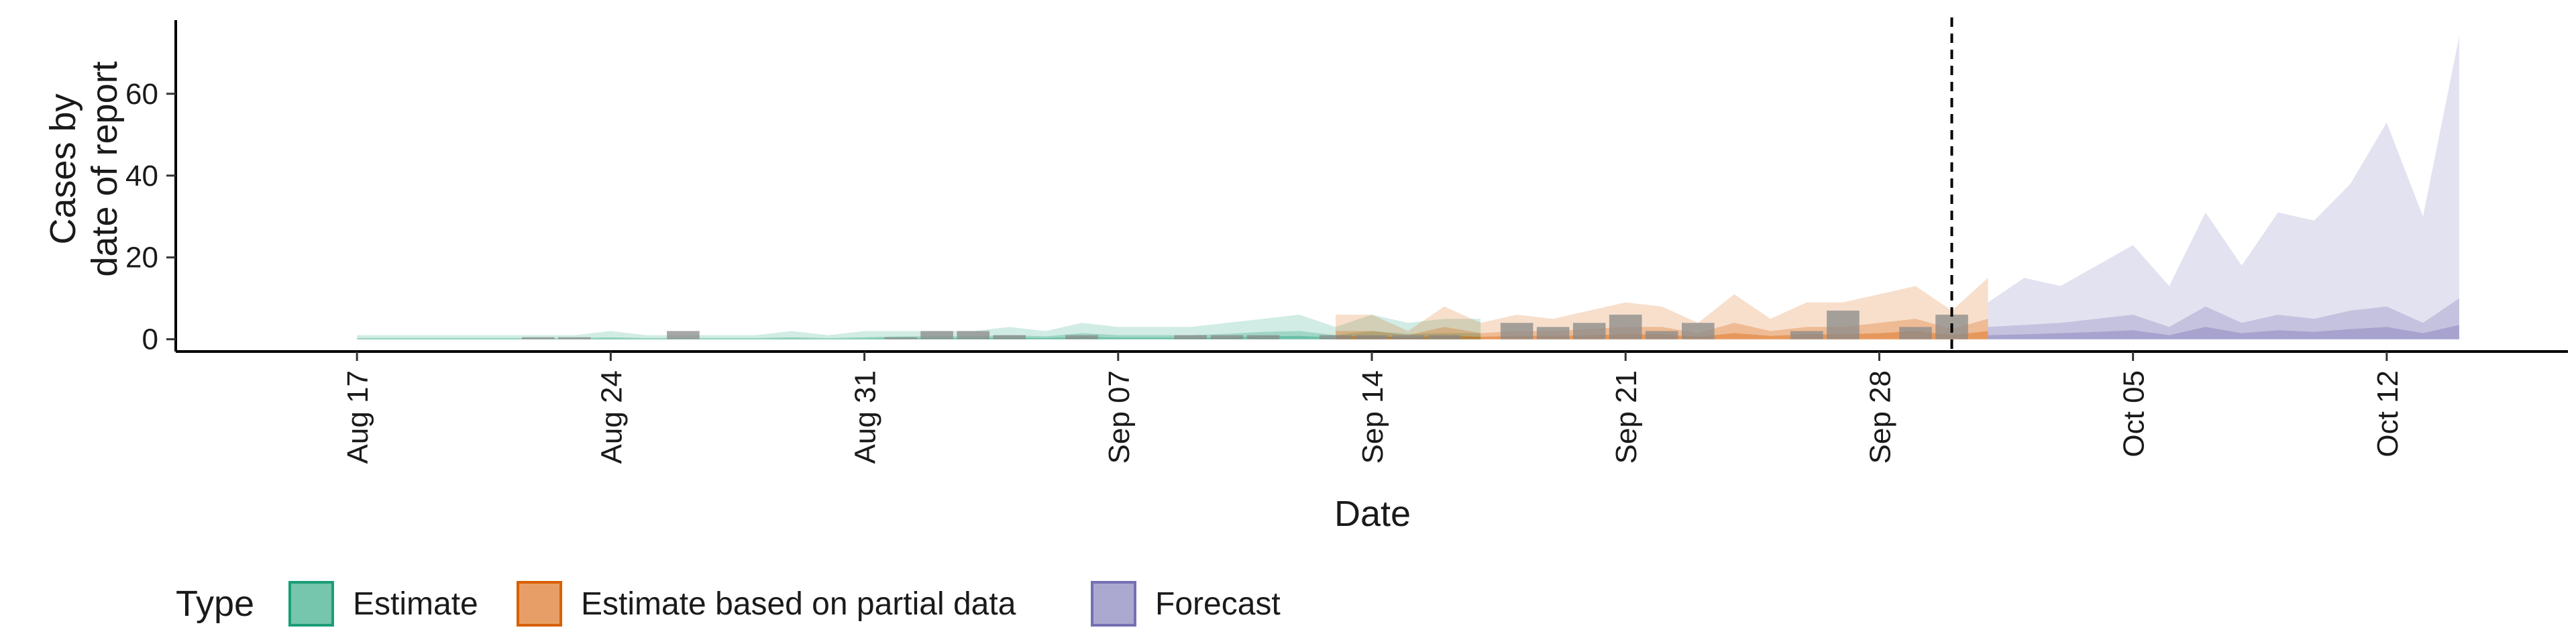  What do you see at coordinates (2134, 414) in the screenshot?
I see `x-tick-label: Oct 05` at bounding box center [2134, 414].